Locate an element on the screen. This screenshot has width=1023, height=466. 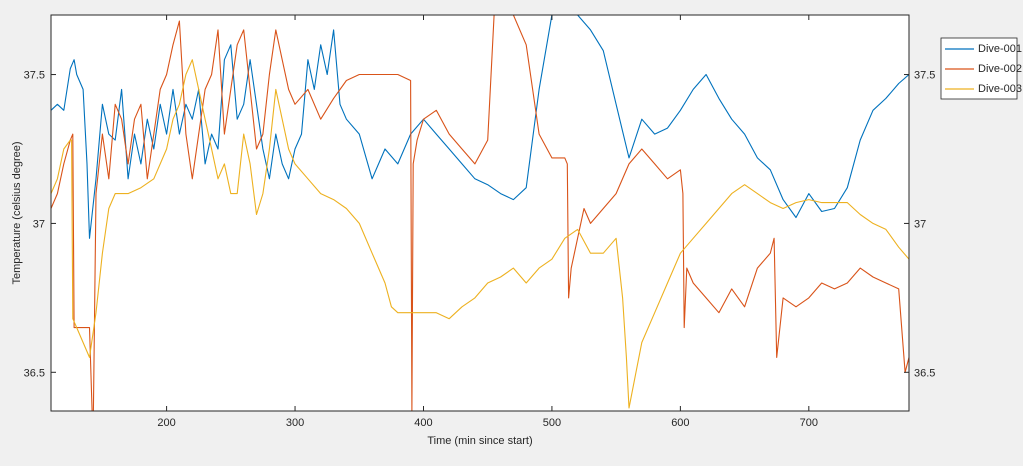
y-tick-label-right-36.5: 36.5 is located at coordinates (924, 373).